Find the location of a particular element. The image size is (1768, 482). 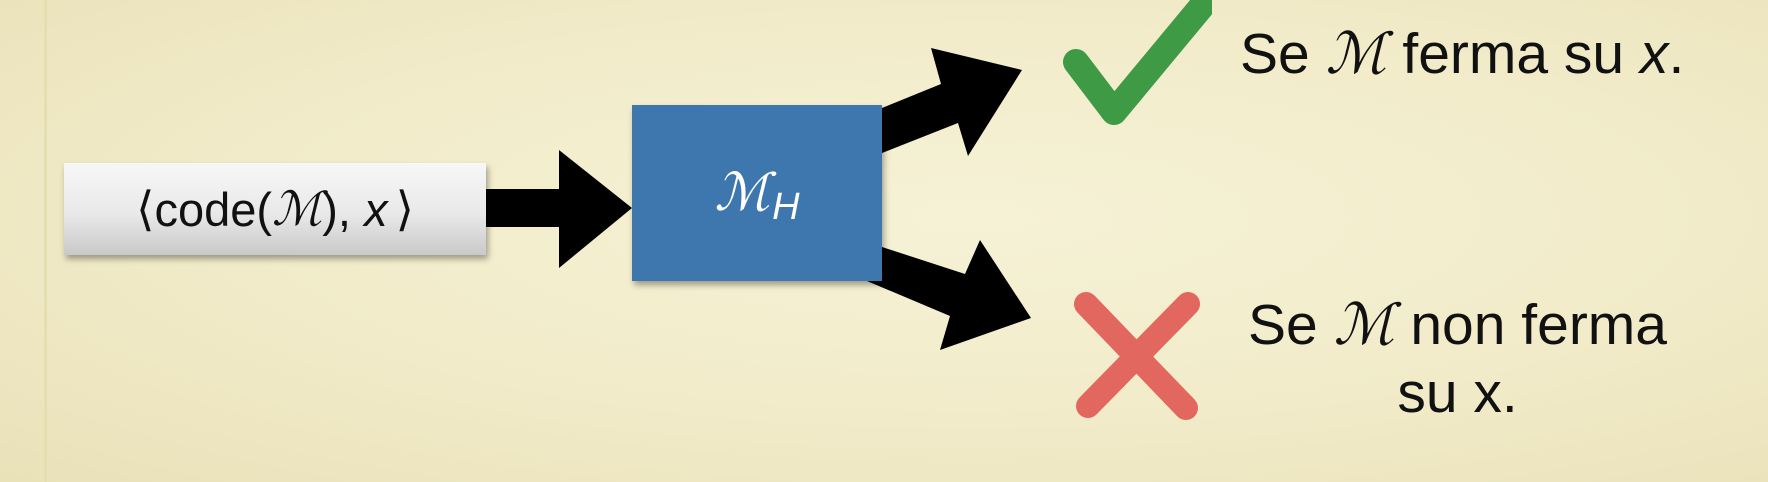

nohalt-machine-symbol: ℳ is located at coordinates (1364, 325).